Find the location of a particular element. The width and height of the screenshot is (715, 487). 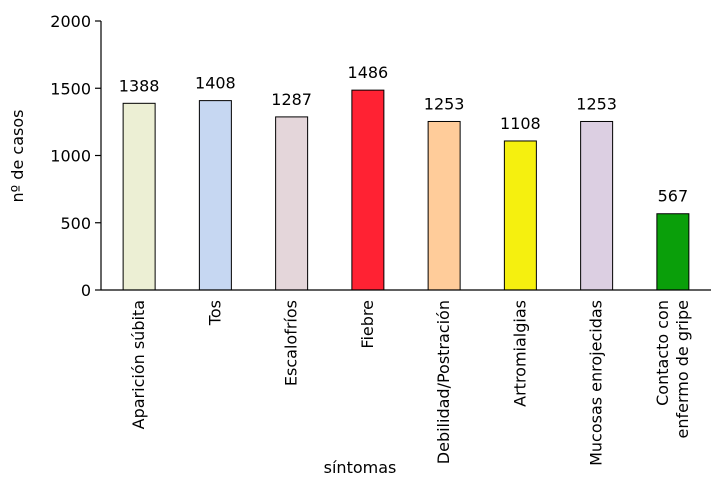

x-category-label-line: Escalofríos is located at coordinates (291, 343).